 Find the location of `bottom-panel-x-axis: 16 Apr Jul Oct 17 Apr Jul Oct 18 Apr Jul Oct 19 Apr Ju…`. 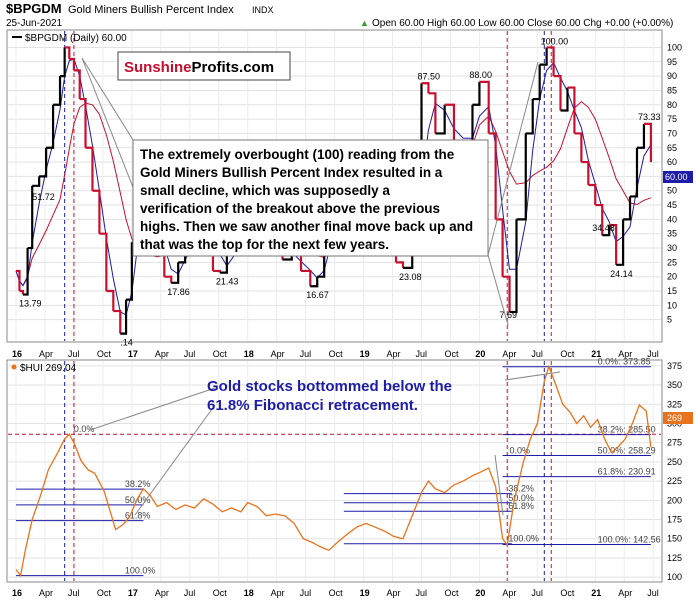

bottom-panel-x-axis: 16 Apr Jul Oct 17 Apr Jul Oct 18 Apr Jul Oct 19 Apr Ju… is located at coordinates (335, 593).